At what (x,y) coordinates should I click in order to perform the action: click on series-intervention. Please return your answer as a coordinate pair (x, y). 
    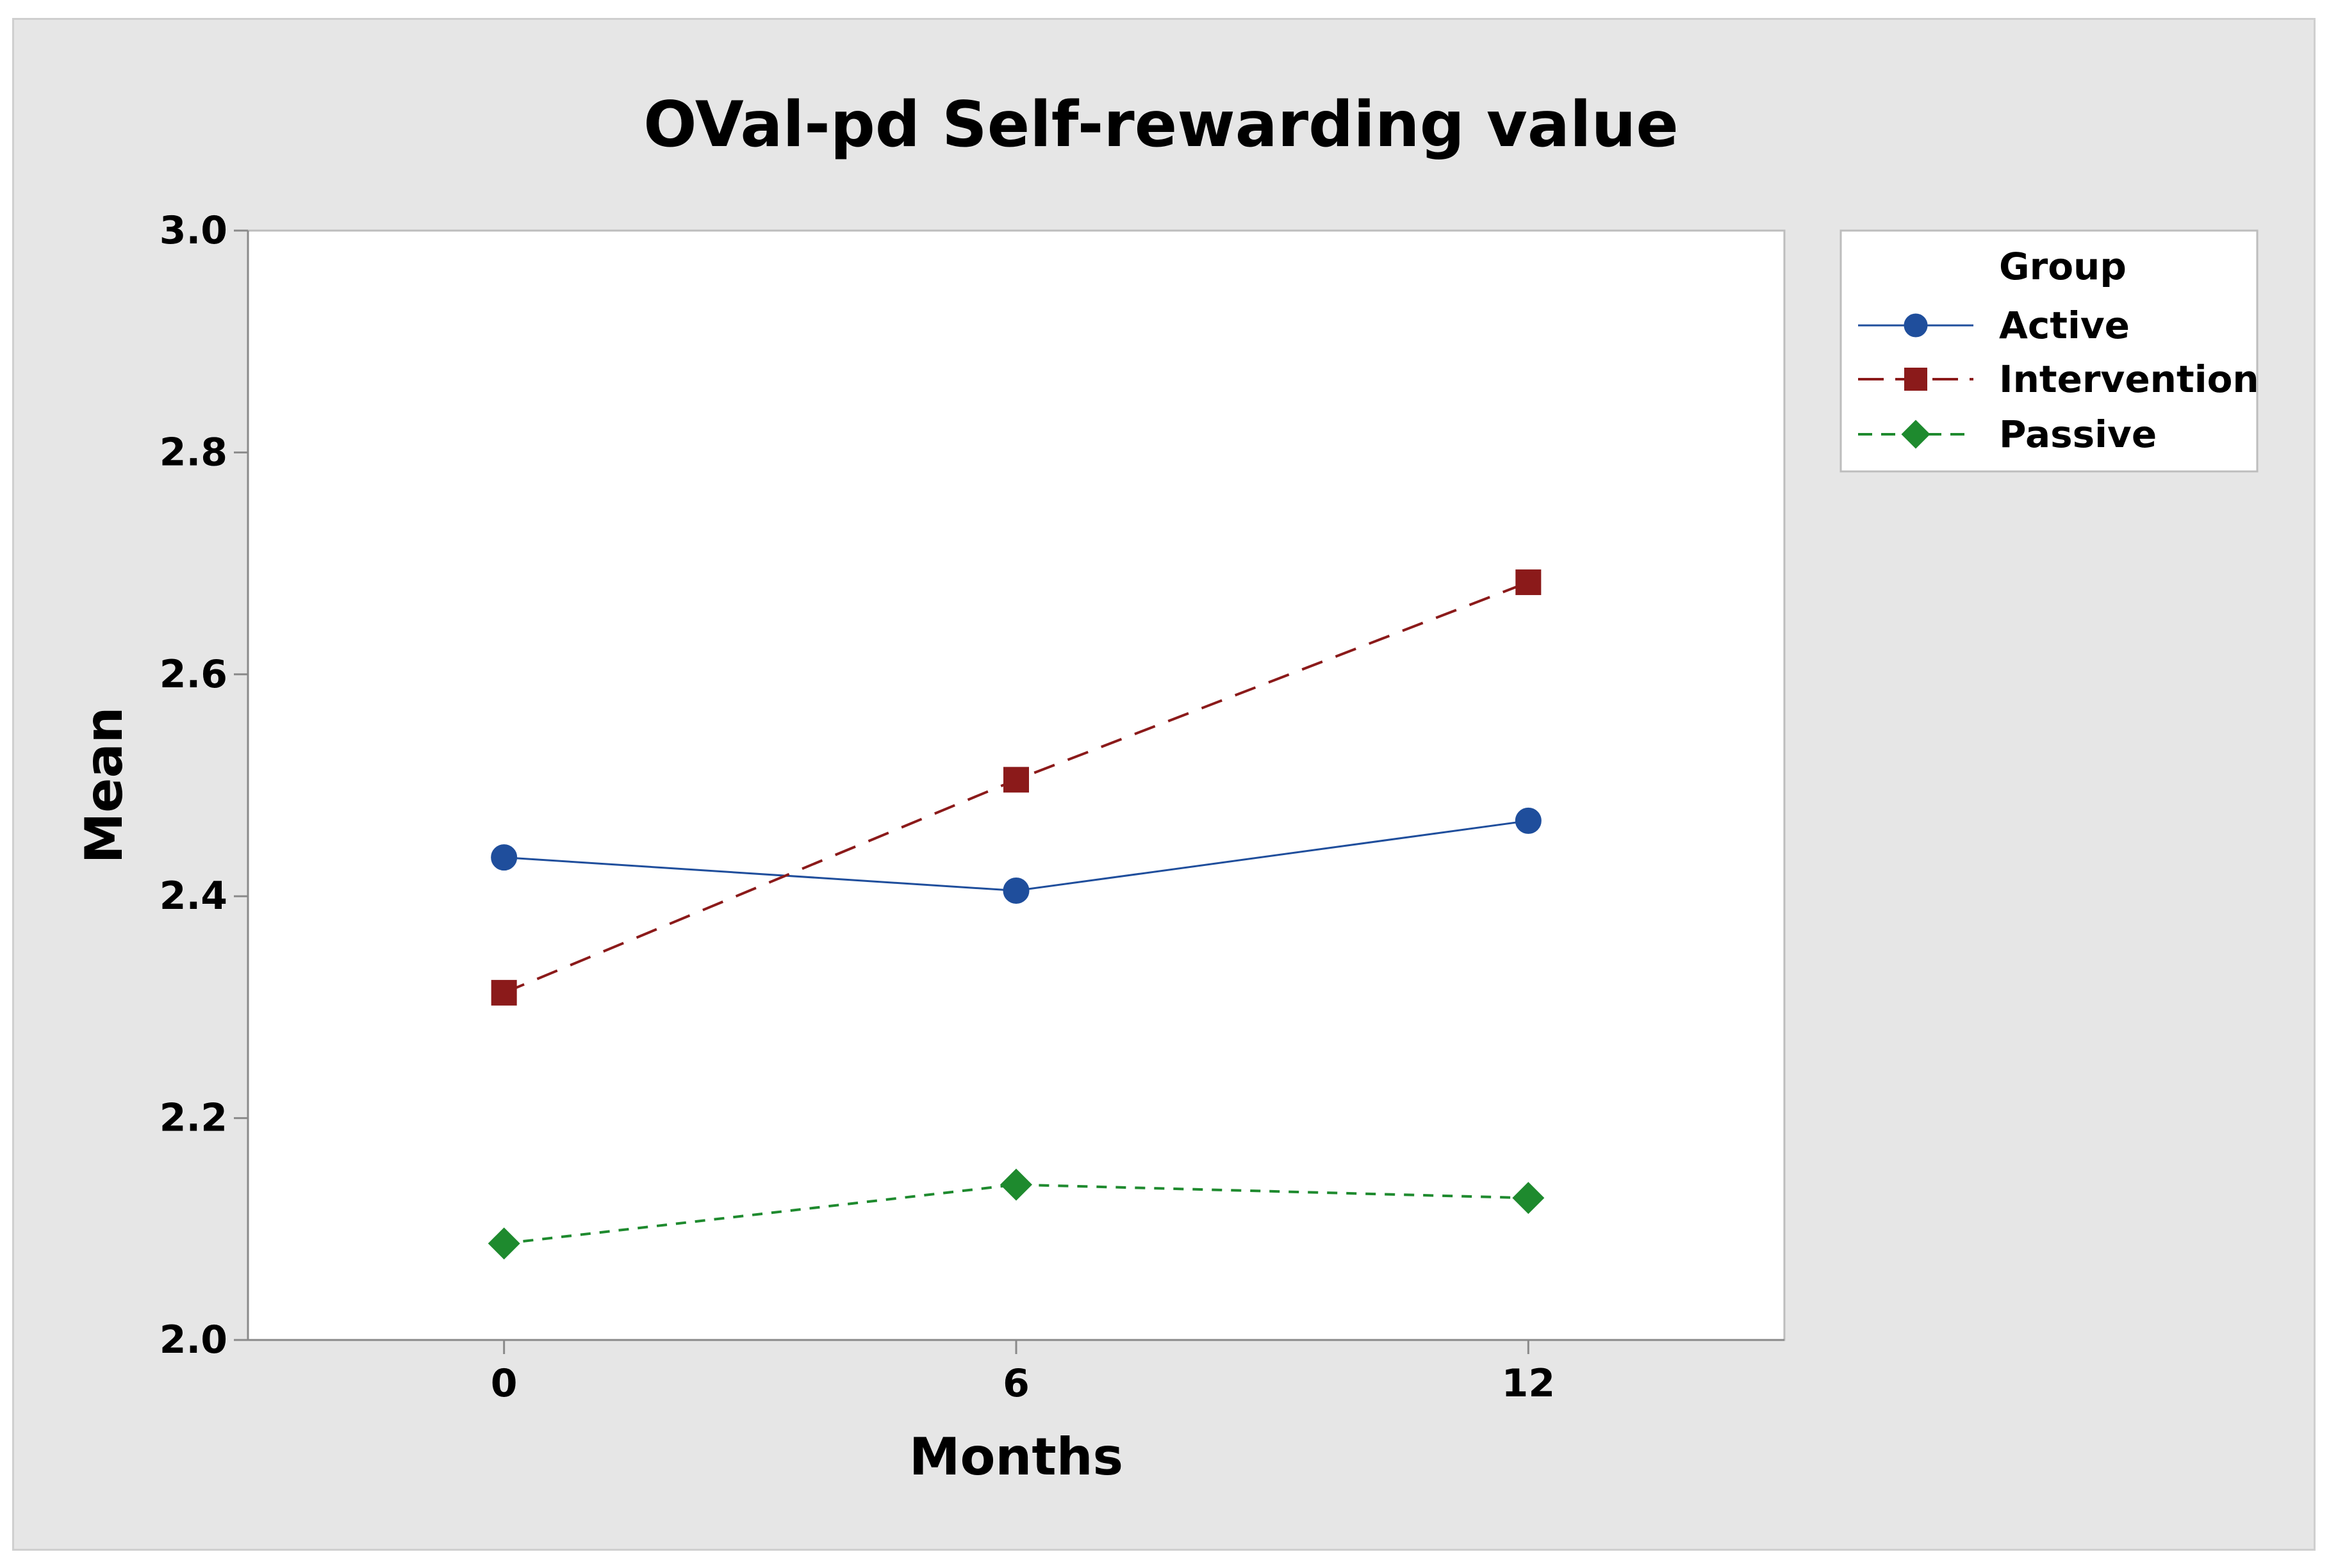
    Looking at the image, I should click on (1016, 787).